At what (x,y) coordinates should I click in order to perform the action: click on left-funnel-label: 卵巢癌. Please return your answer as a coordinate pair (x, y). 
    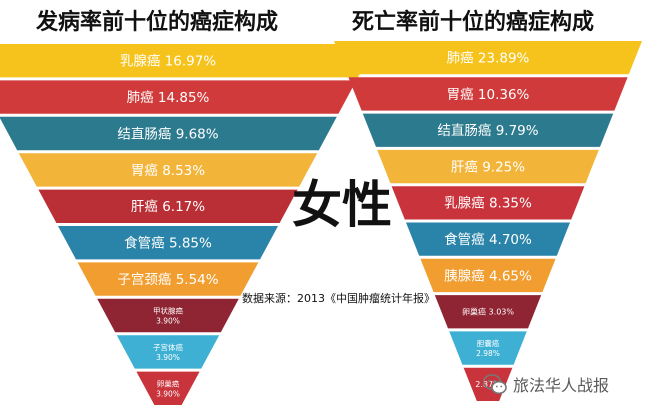
    Looking at the image, I should click on (168, 383).